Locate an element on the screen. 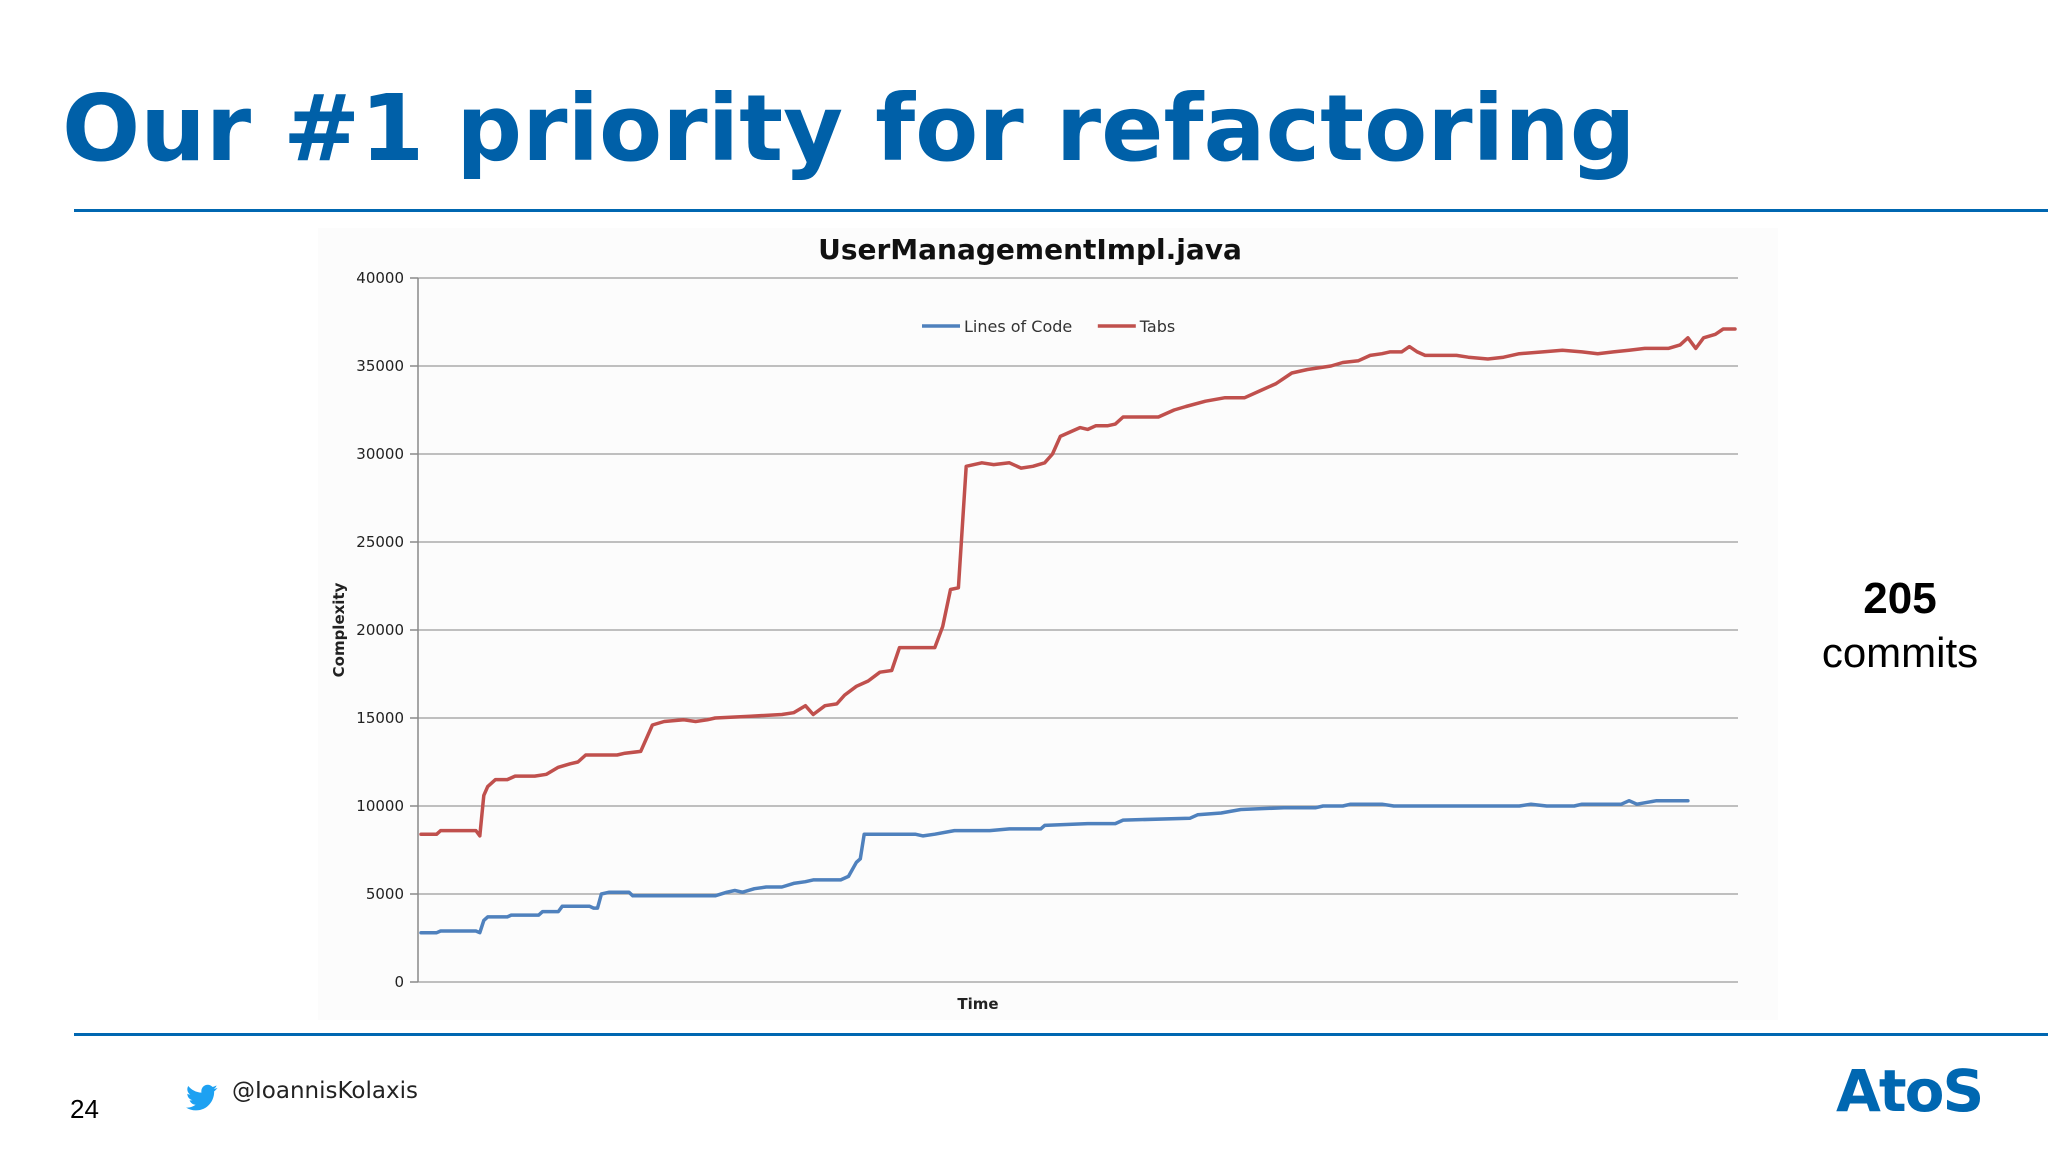  y-tick-label: 15000 is located at coordinates (380, 718).